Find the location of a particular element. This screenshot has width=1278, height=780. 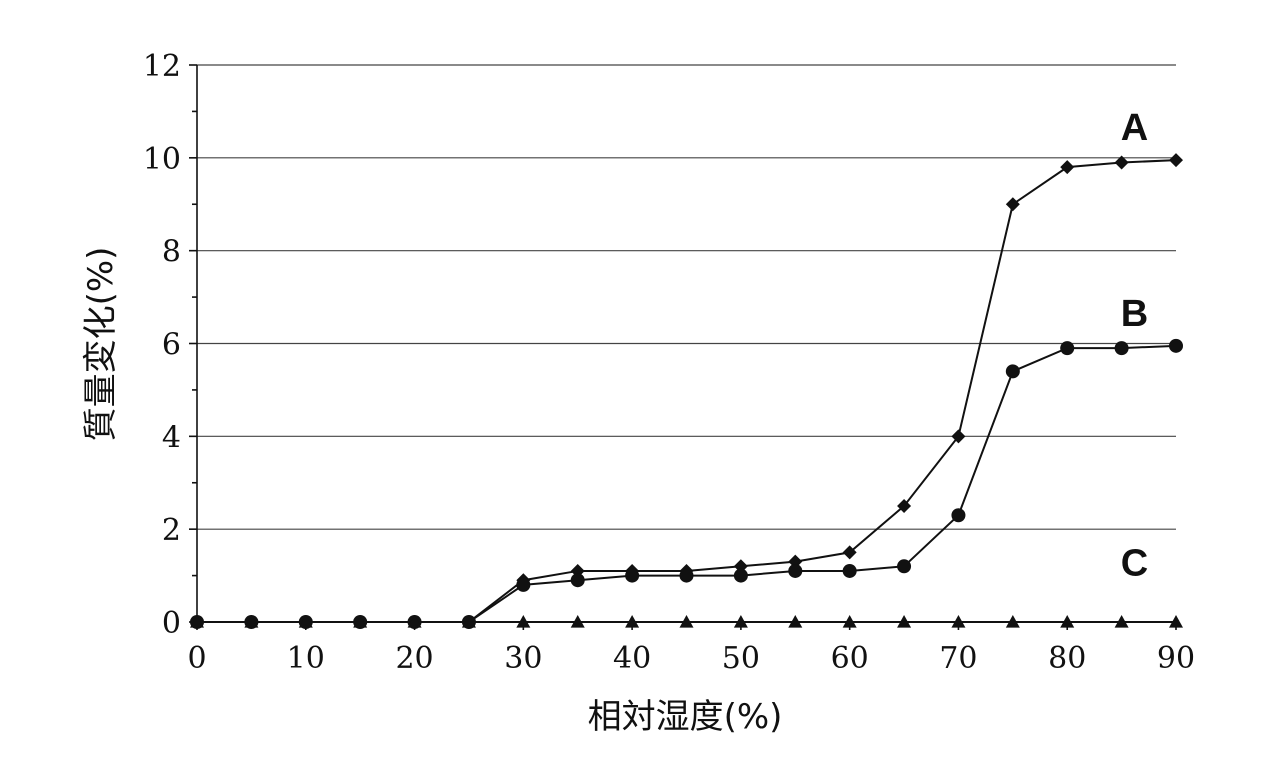

x-tick-labels: 0 10 20 30 40 50 60 70 80 90 is located at coordinates (691, 658).